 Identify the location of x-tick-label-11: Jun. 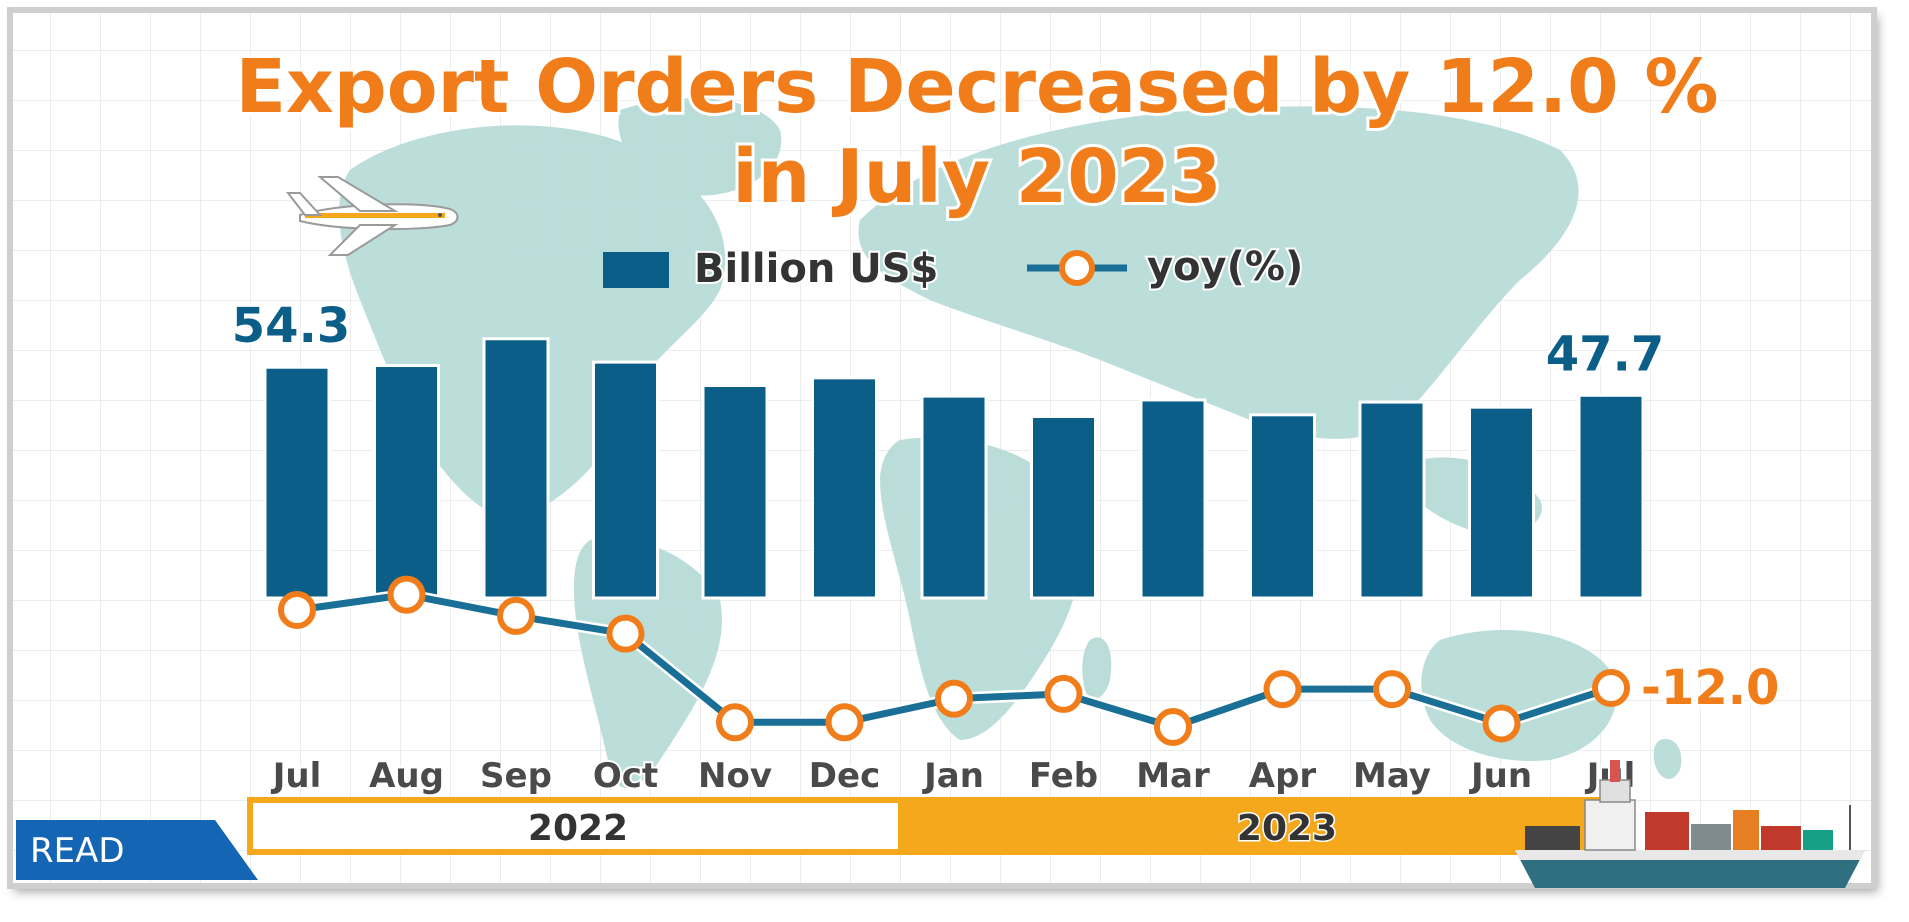
(1500, 776).